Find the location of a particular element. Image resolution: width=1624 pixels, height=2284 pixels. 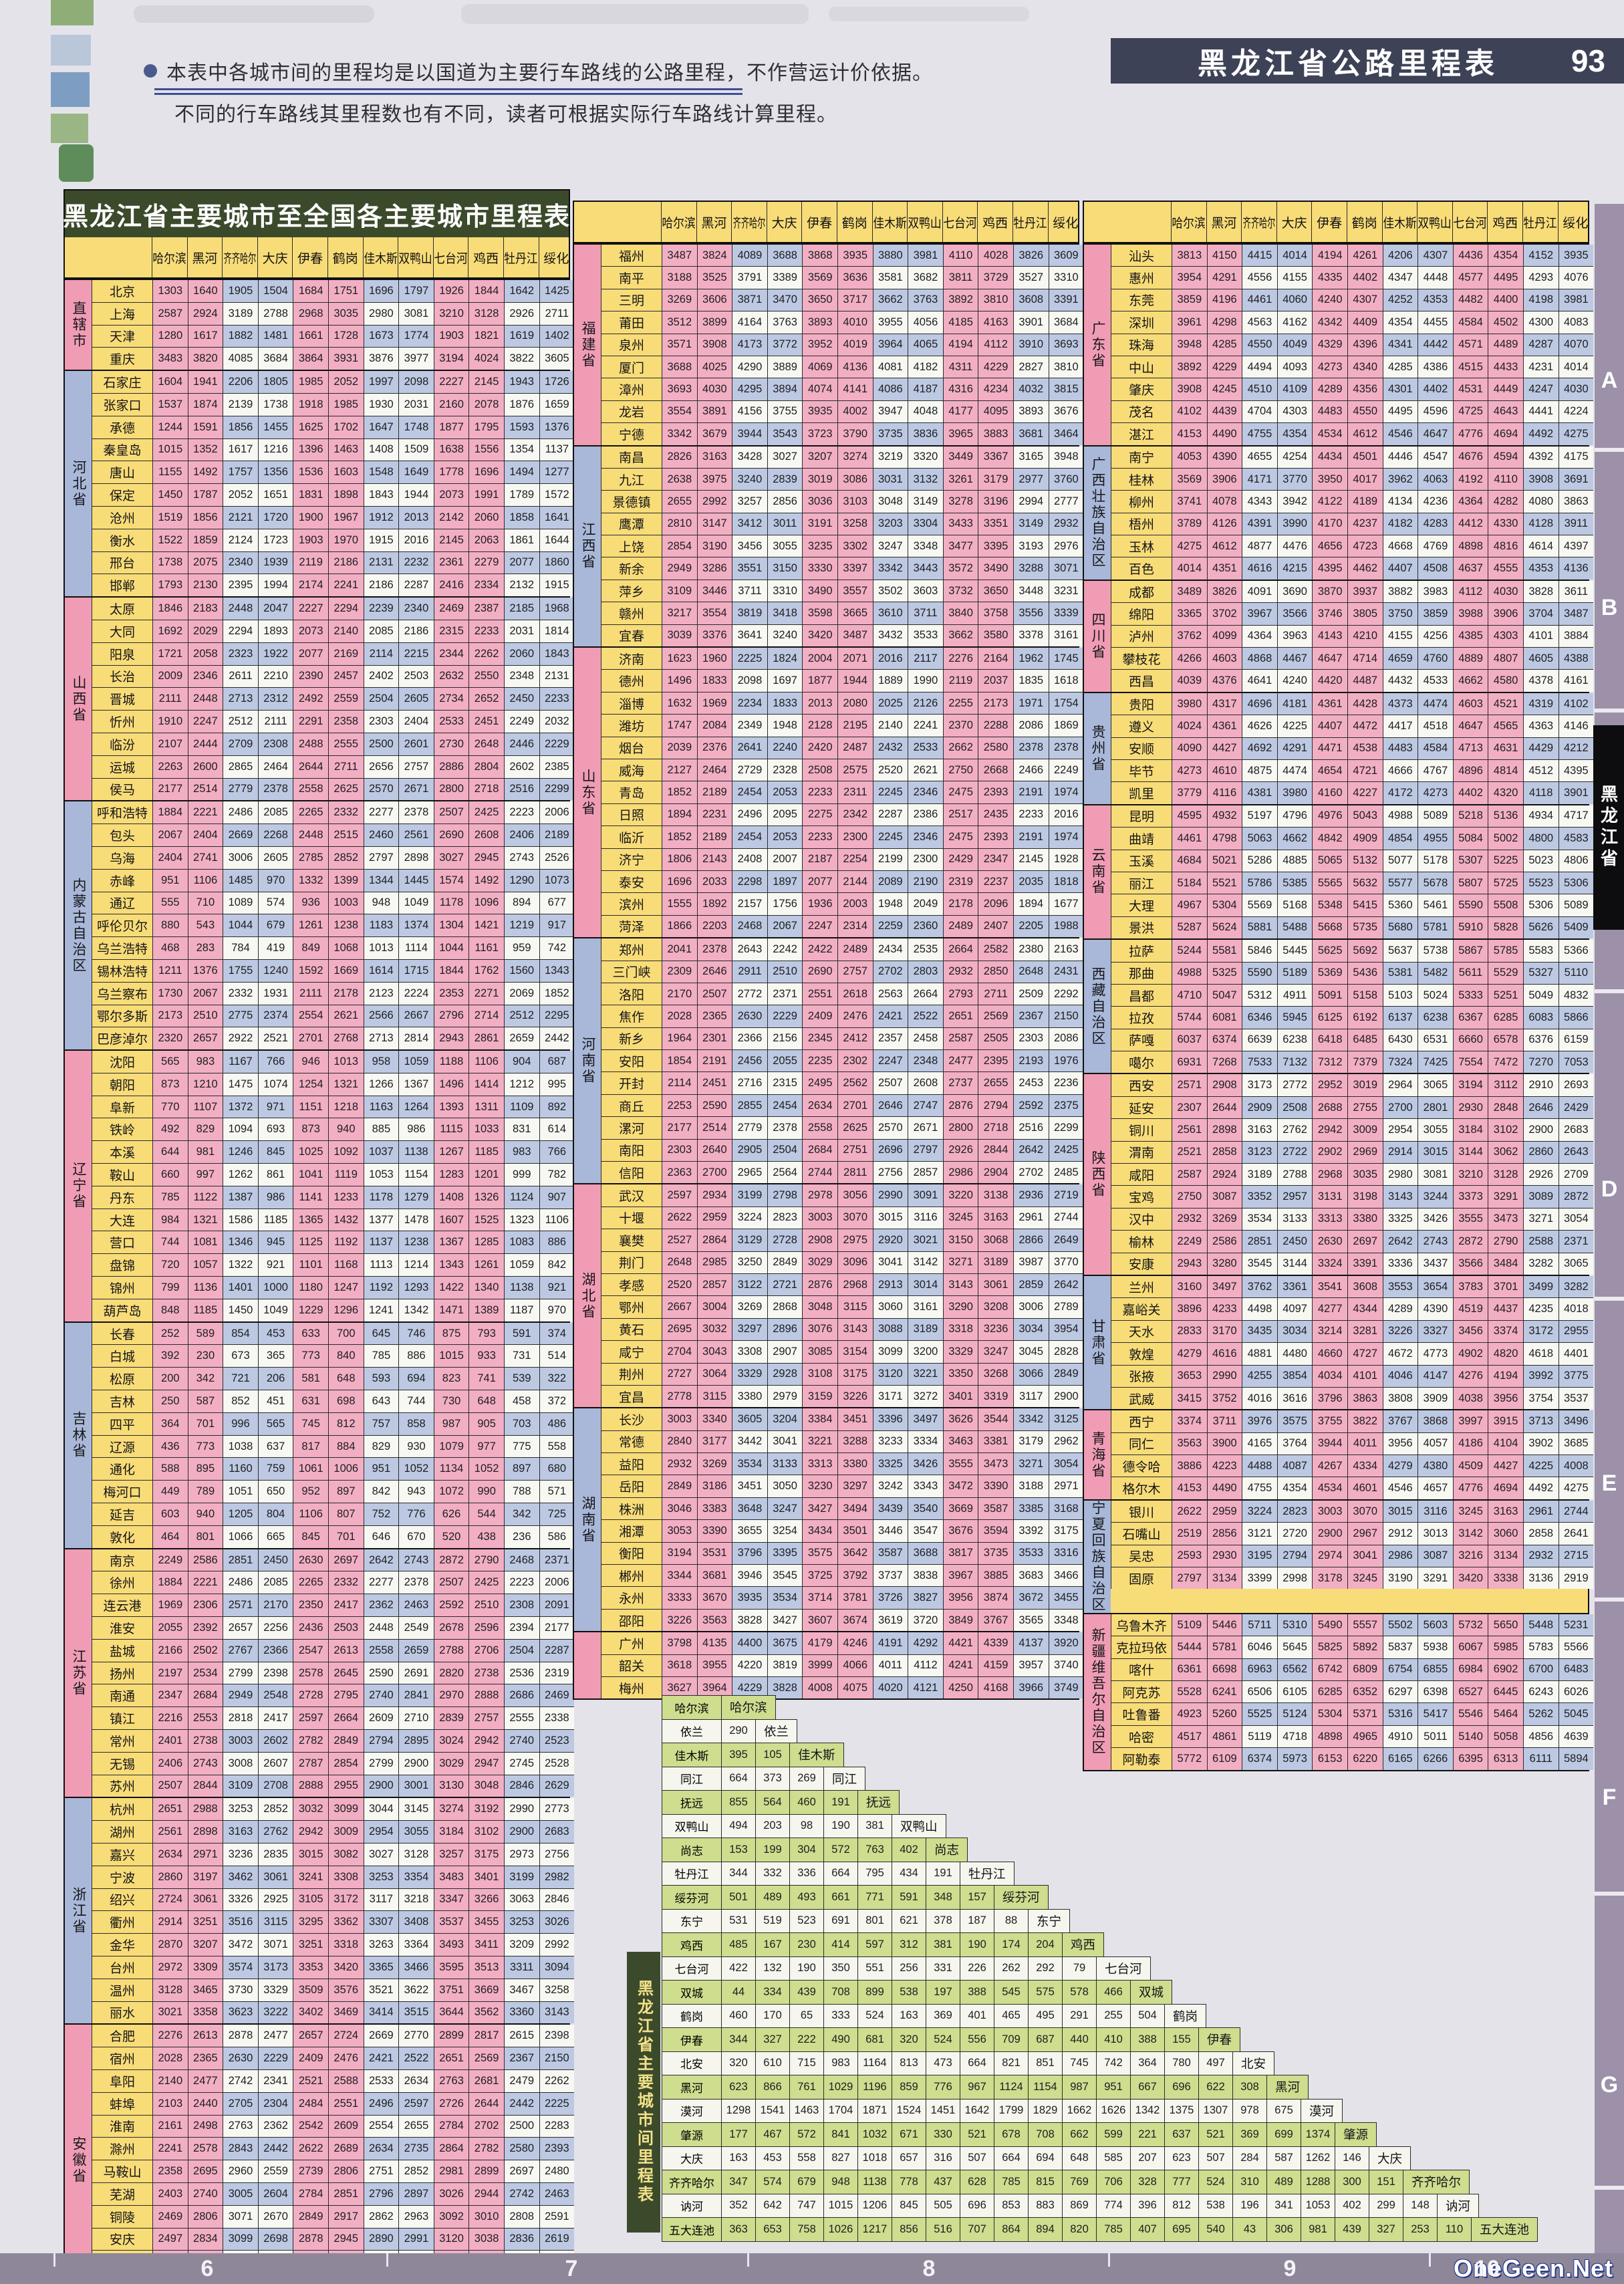

distance-cell: 2239 is located at coordinates (381, 609).